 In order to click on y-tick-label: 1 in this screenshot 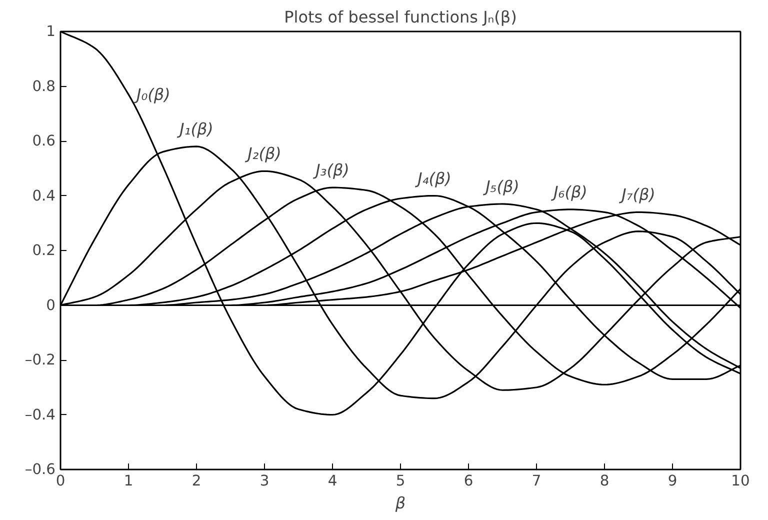, I will do `click(51, 31)`.